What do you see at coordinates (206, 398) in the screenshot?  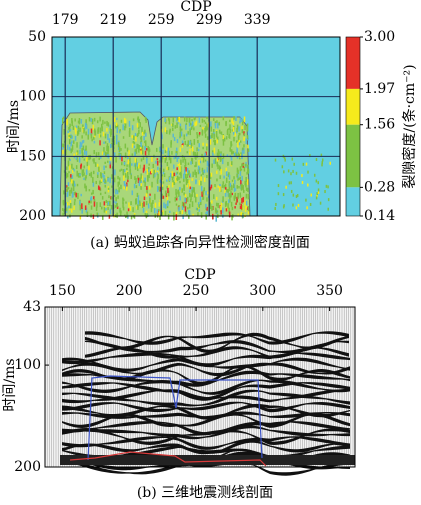 I see `seismic-reflector` at bounding box center [206, 398].